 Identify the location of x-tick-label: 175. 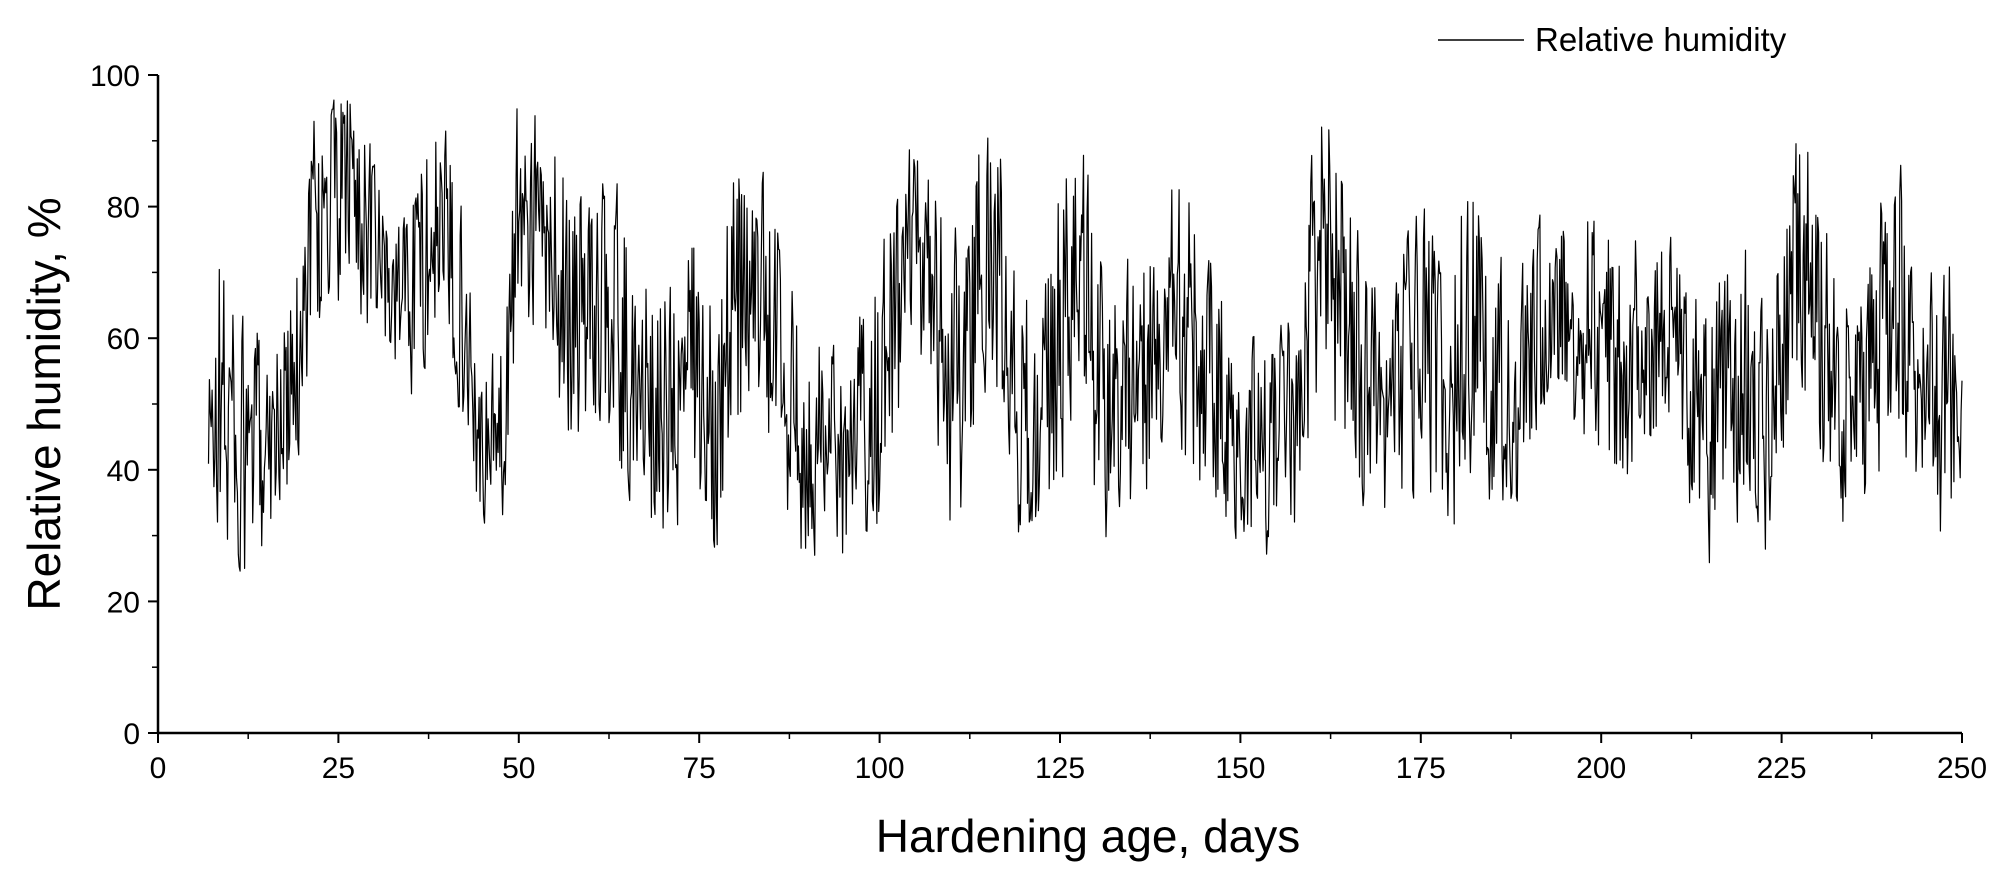
(1421, 768).